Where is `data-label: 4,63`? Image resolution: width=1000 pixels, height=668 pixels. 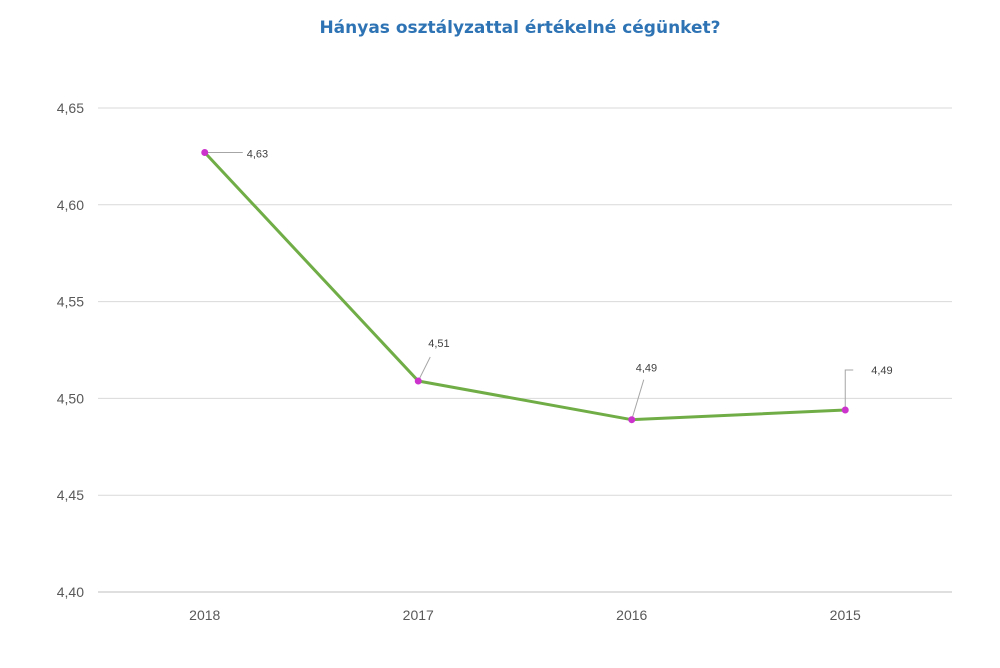
data-label: 4,63 is located at coordinates (257, 155).